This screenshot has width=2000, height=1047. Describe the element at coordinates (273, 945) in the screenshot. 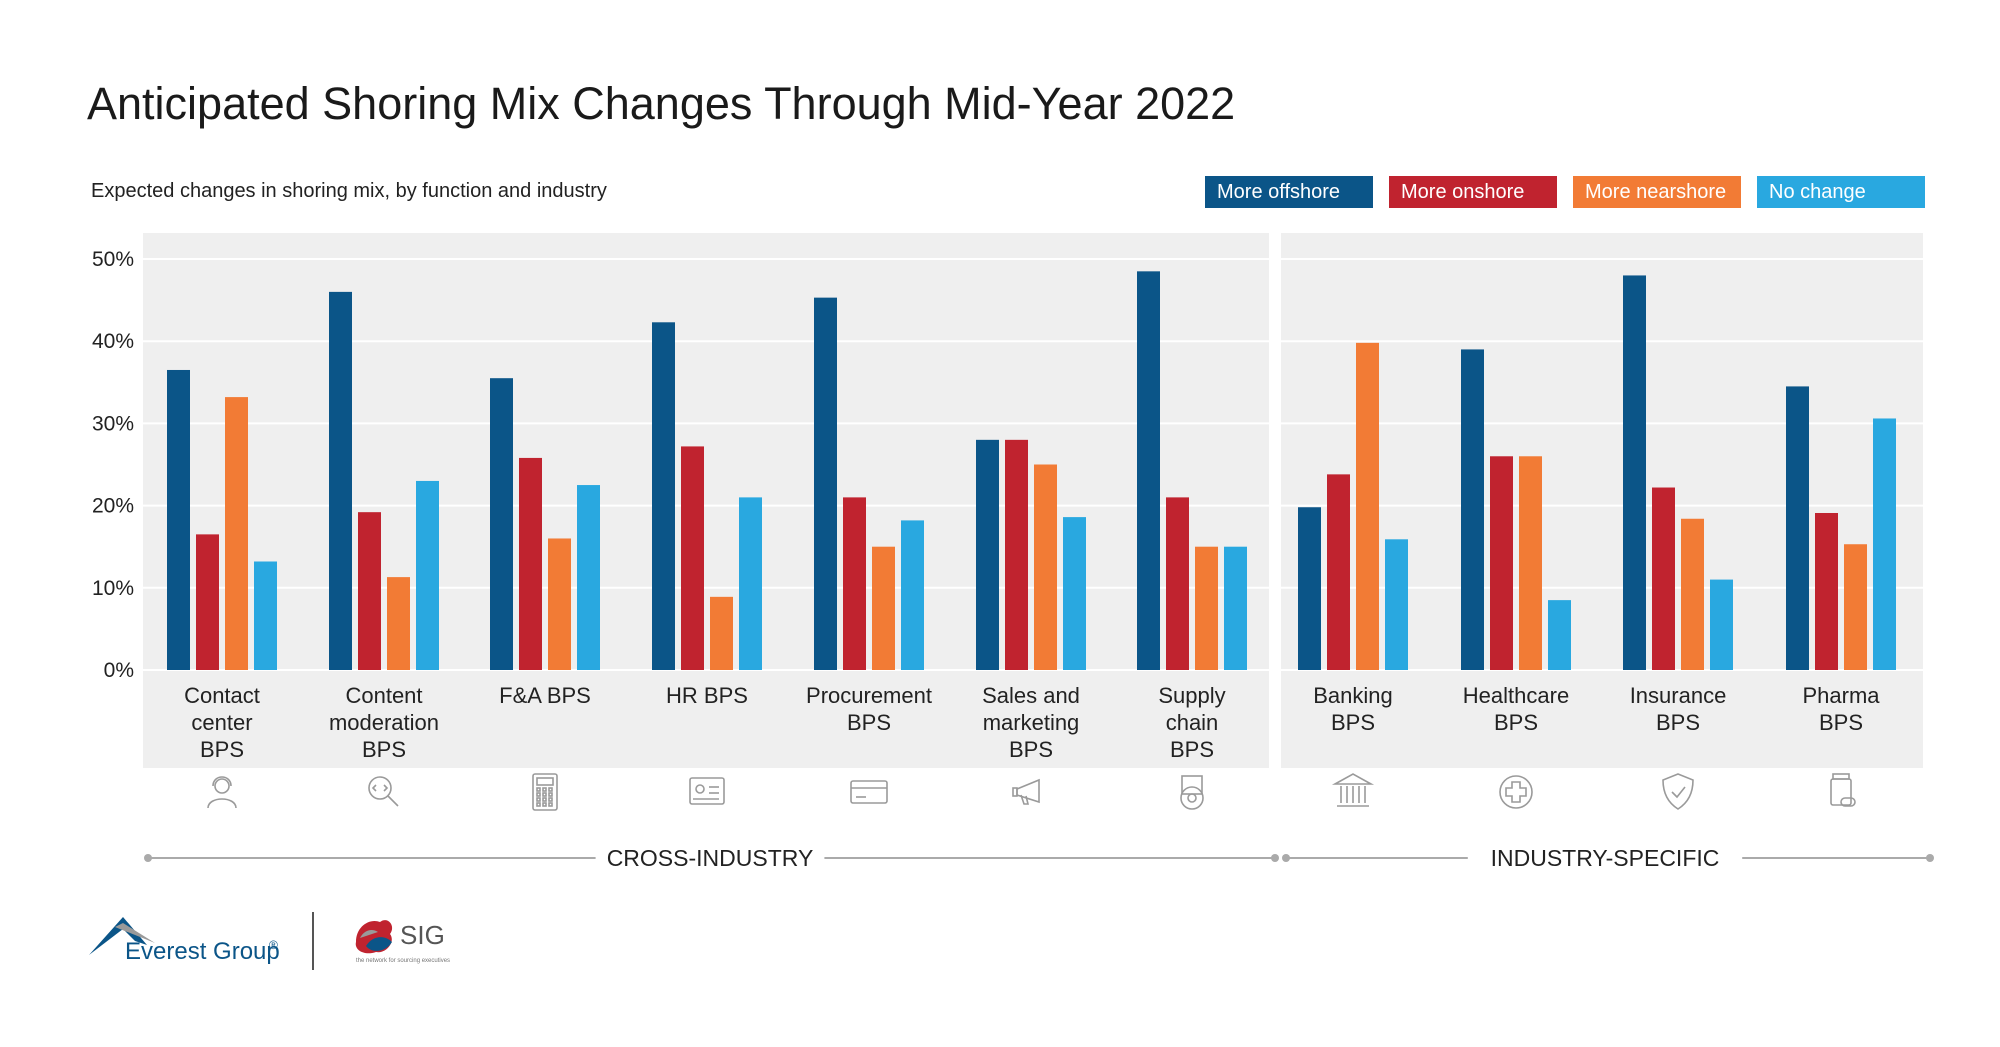

I see `everest-logo-mark: ®` at that location.